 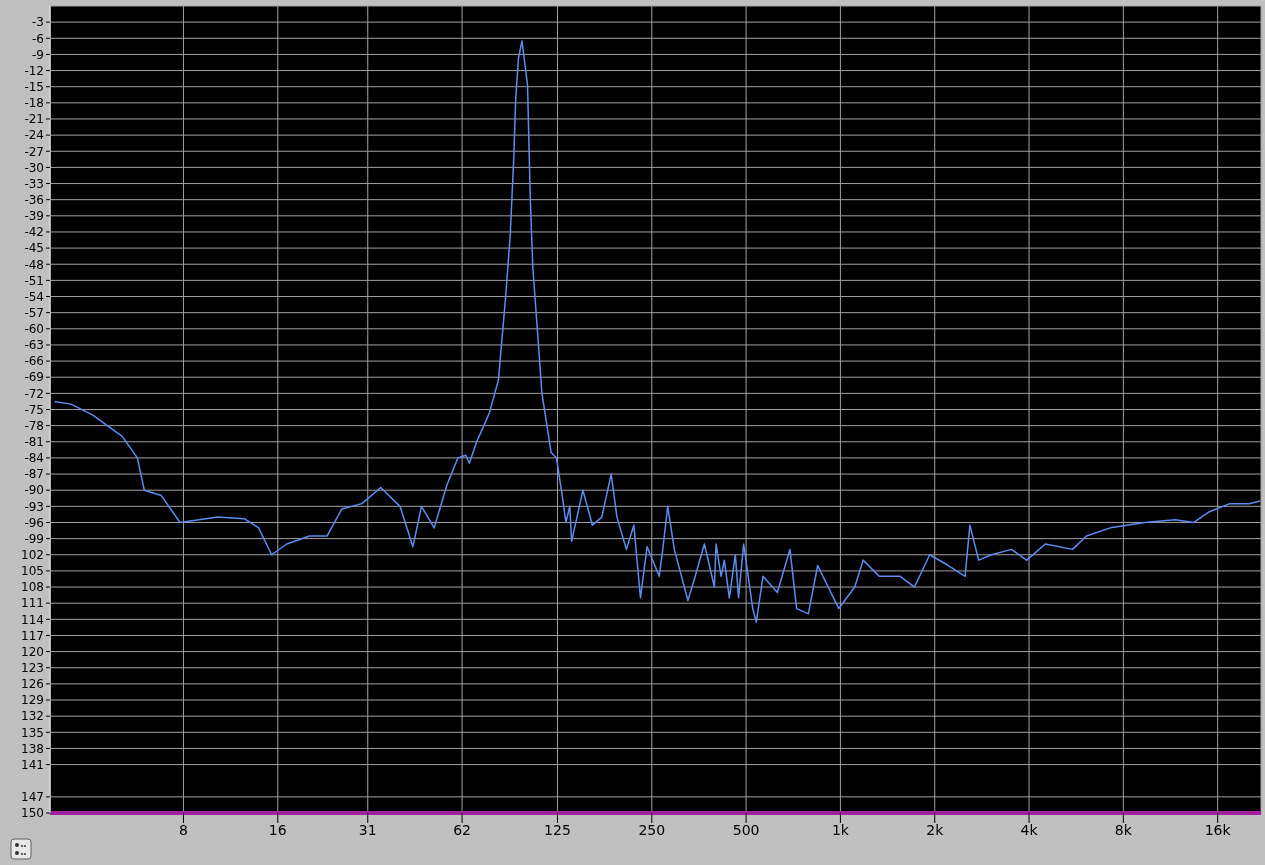 What do you see at coordinates (32, 651) in the screenshot?
I see `y-tick-label: 120` at bounding box center [32, 651].